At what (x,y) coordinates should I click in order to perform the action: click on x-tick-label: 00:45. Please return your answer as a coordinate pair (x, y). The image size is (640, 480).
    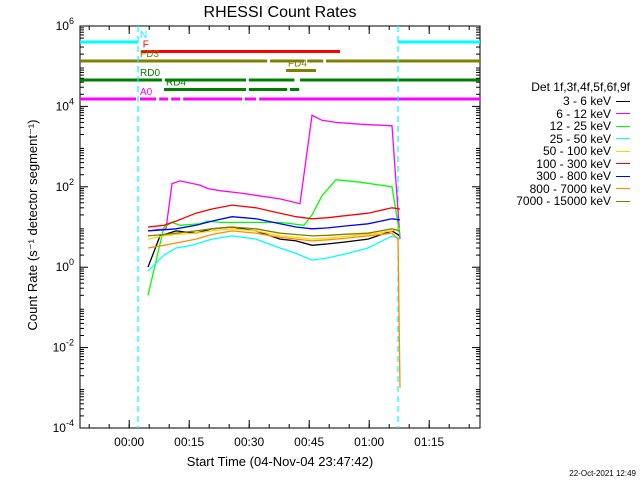
    Looking at the image, I should click on (309, 442).